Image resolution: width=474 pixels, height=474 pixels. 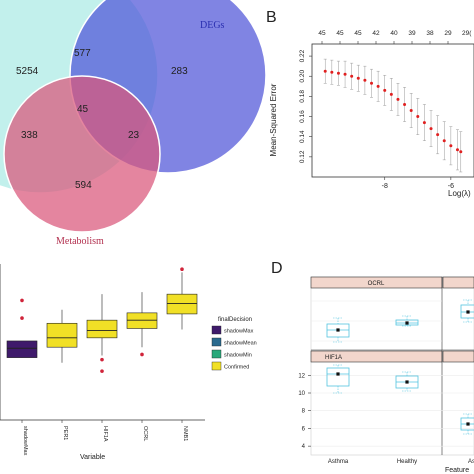 What do you see at coordinates (83, 109) in the screenshot?
I see `venn-count-center: 45` at bounding box center [83, 109].